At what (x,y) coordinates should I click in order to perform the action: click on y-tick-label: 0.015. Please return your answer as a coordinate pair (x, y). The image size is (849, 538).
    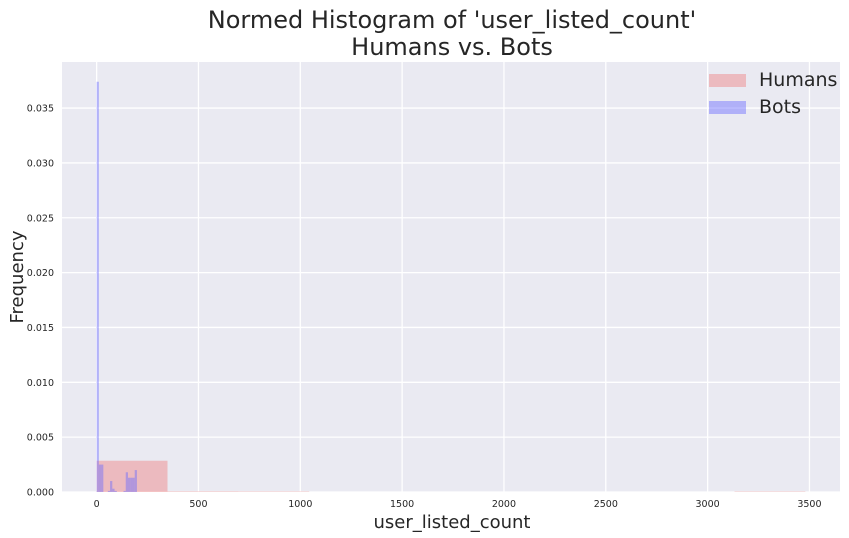
    Looking at the image, I should click on (40, 328).